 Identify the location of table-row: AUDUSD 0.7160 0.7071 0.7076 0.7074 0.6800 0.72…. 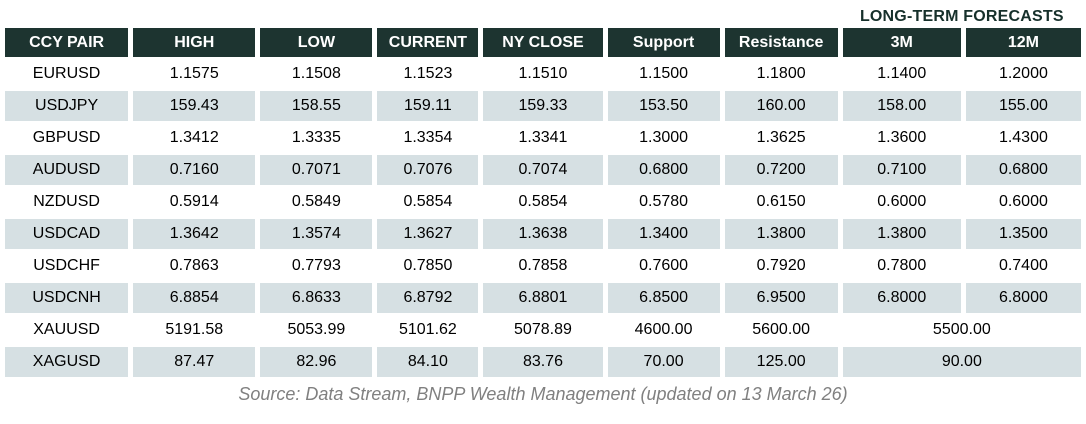
(543, 170).